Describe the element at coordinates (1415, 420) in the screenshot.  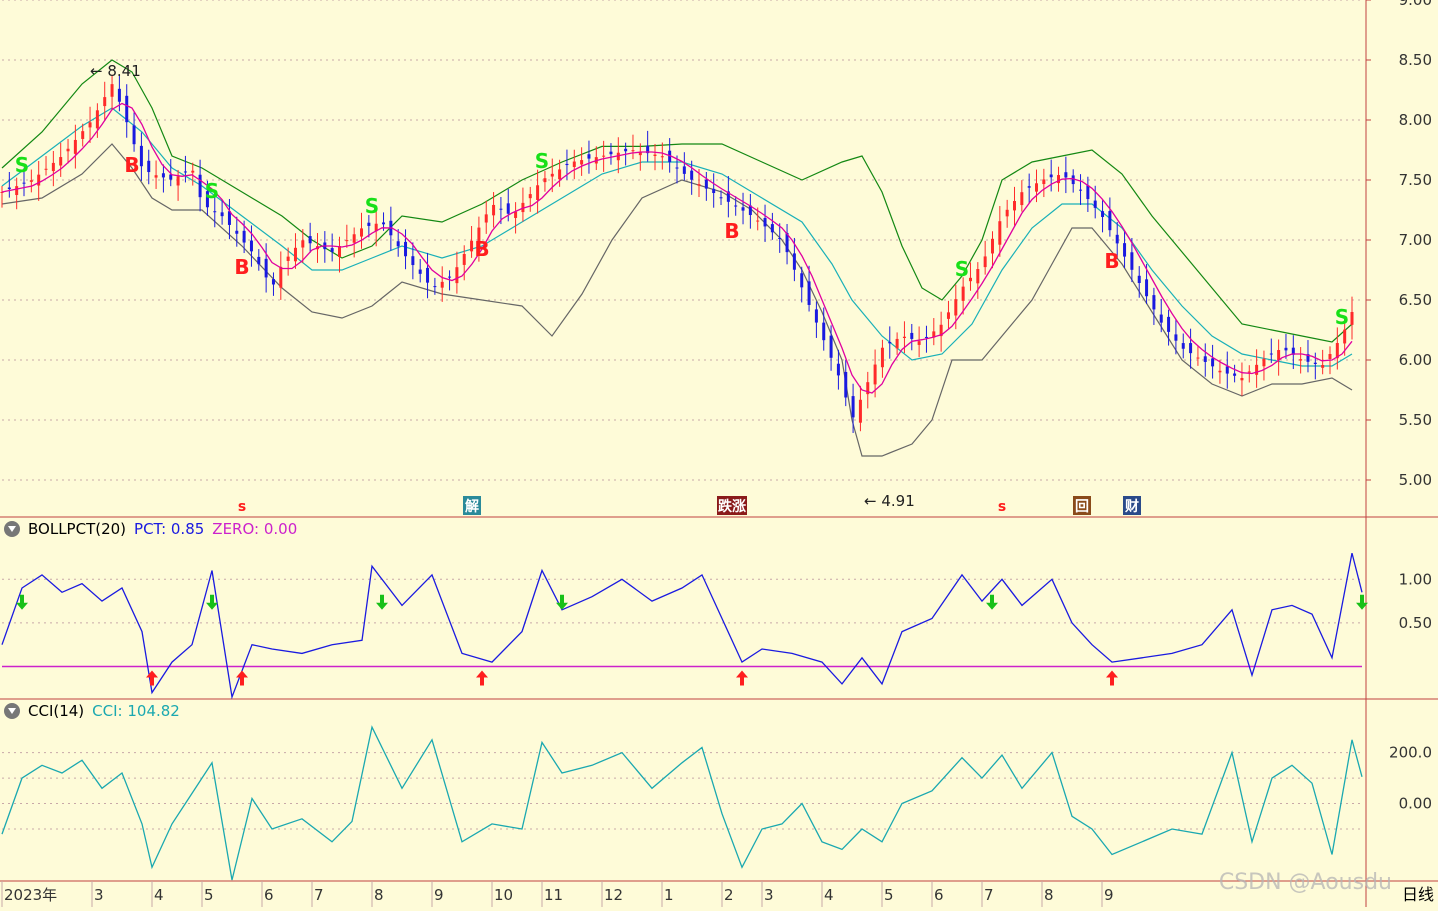
I see `price-tick-label: 5.50` at that location.